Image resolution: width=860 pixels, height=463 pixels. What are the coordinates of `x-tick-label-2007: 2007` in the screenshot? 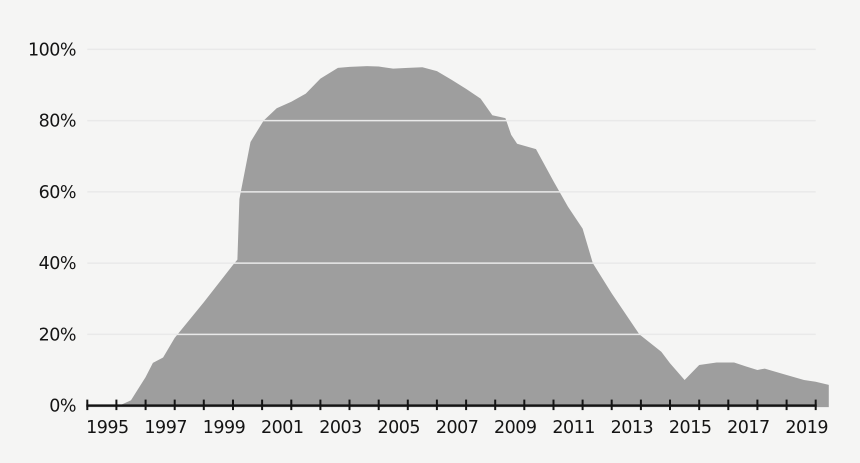 It's located at (457, 428).